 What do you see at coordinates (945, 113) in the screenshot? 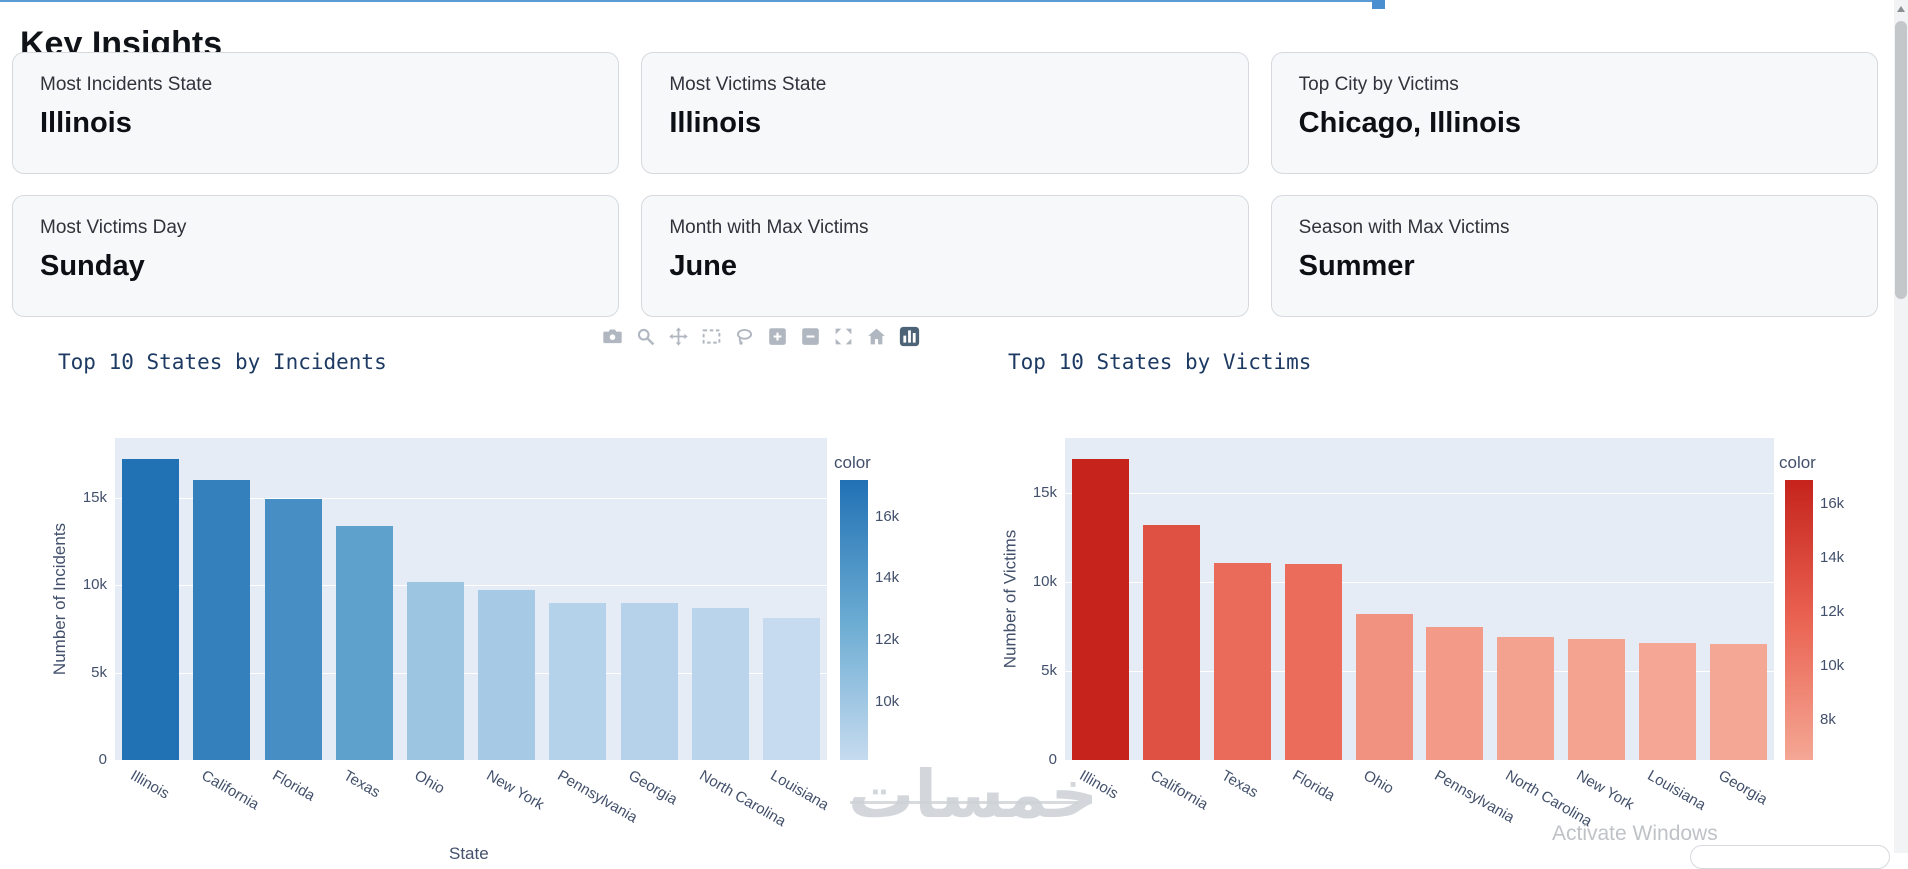
I see `insight-card: Most Victims State Illinois` at bounding box center [945, 113].